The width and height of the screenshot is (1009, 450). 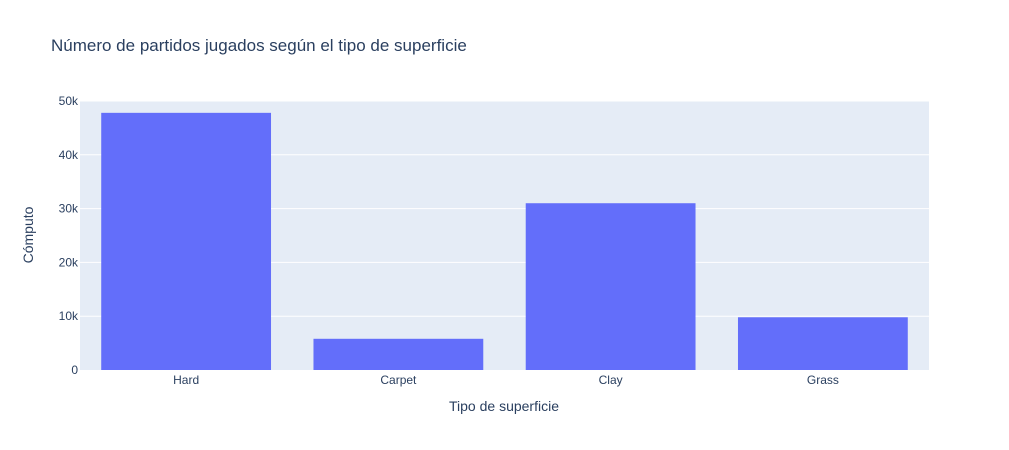 What do you see at coordinates (186, 241) in the screenshot?
I see `bar-hard` at bounding box center [186, 241].